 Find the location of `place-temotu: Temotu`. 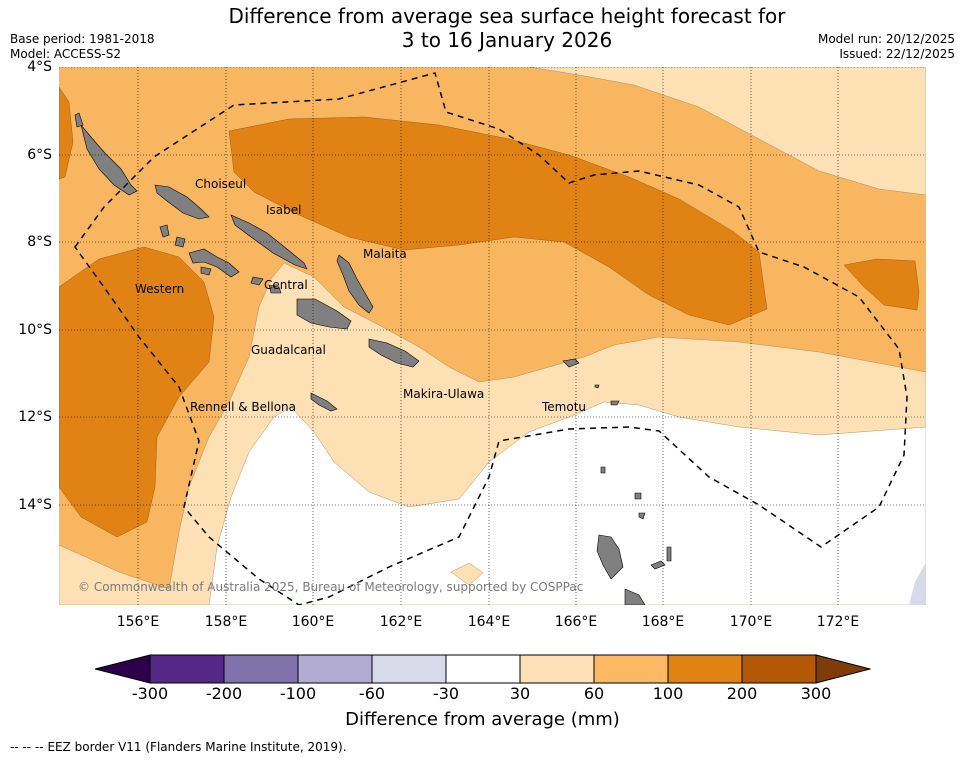

place-temotu: Temotu is located at coordinates (564, 407).